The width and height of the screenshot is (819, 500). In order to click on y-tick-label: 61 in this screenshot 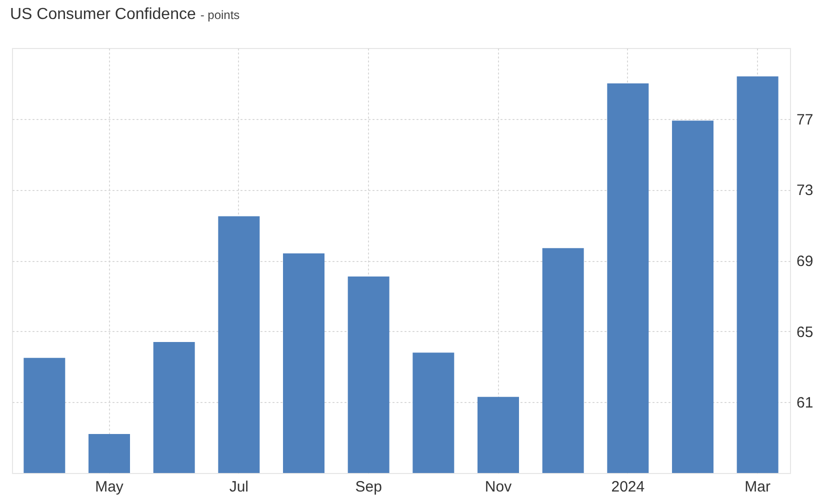, I will do `click(805, 403)`.